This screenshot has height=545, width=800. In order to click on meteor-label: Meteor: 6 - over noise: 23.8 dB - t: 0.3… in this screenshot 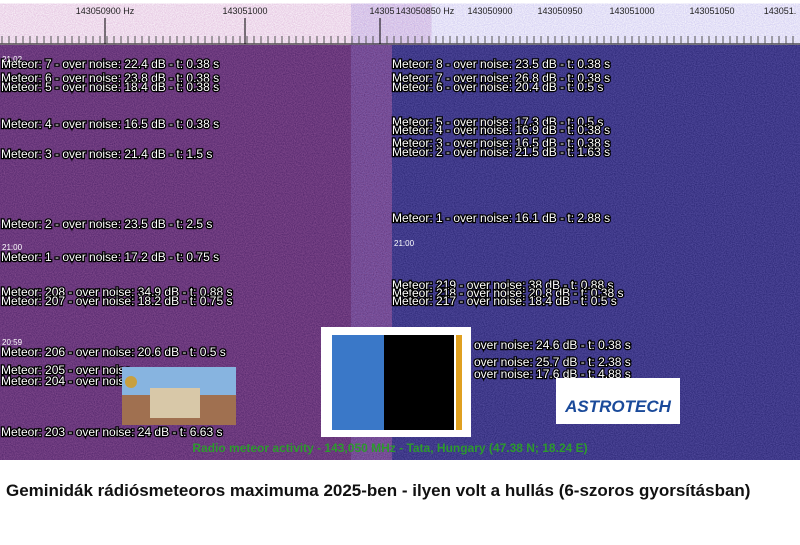, I will do `click(110, 78)`.